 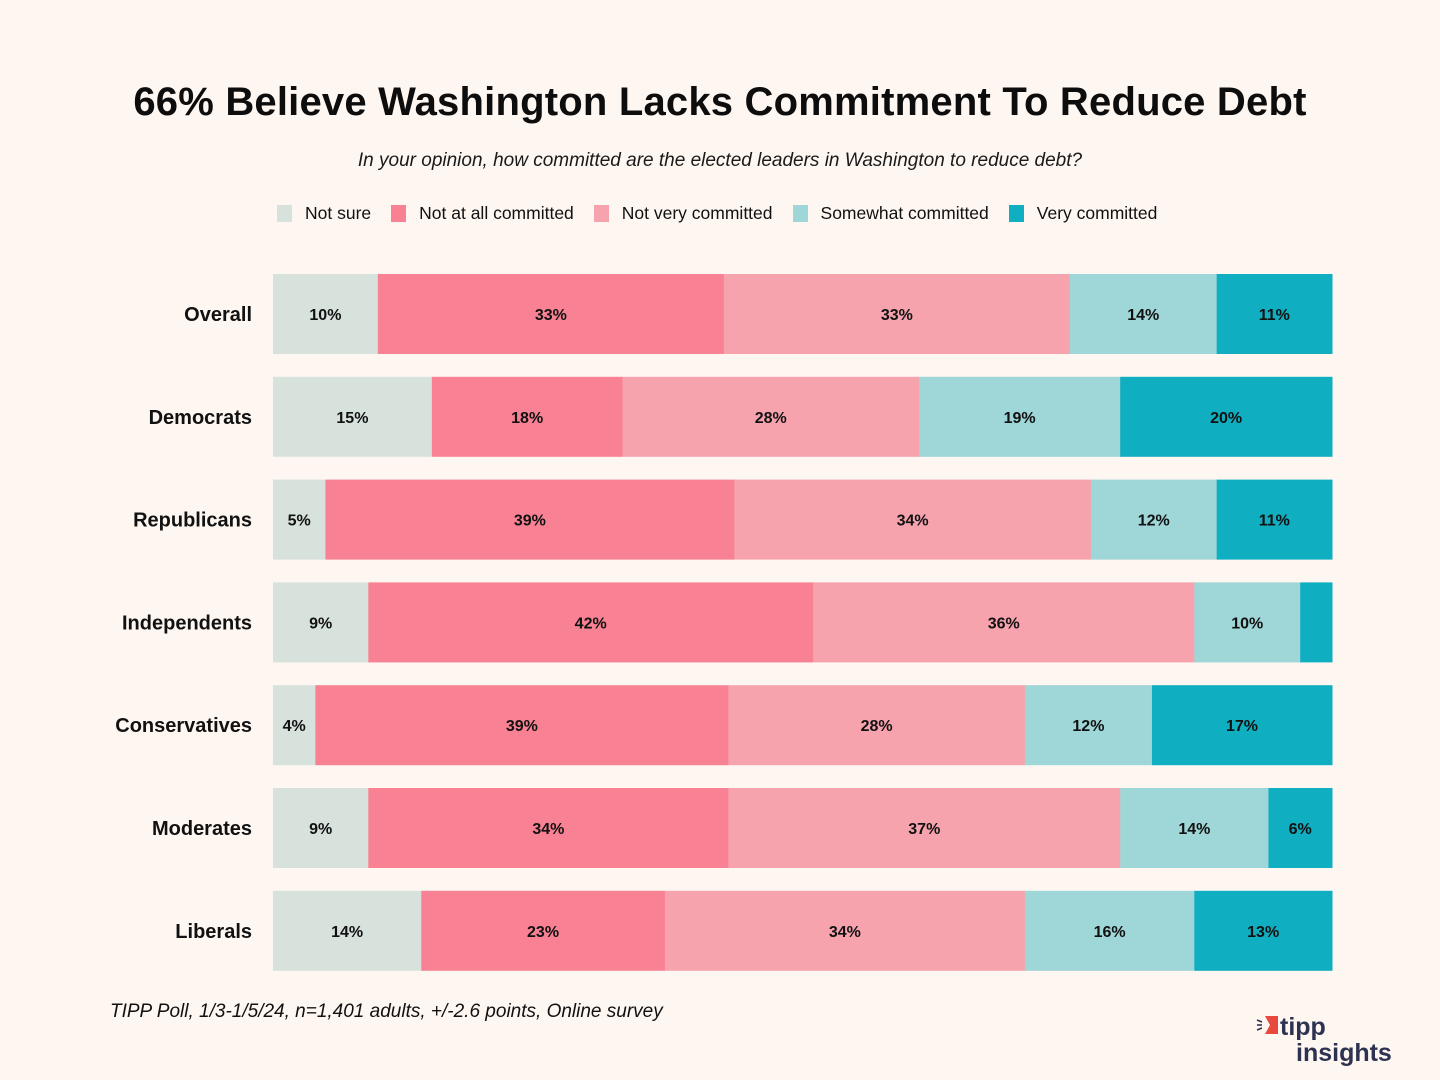 I want to click on data-label: 37%, so click(x=924, y=829).